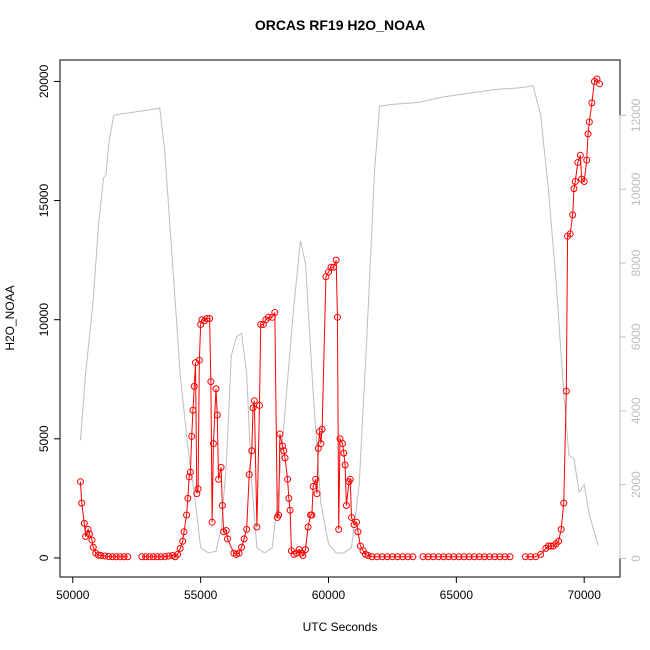 This screenshot has width=650, height=650. Describe the element at coordinates (201, 595) in the screenshot. I see `x-tick-label: 55000` at that location.